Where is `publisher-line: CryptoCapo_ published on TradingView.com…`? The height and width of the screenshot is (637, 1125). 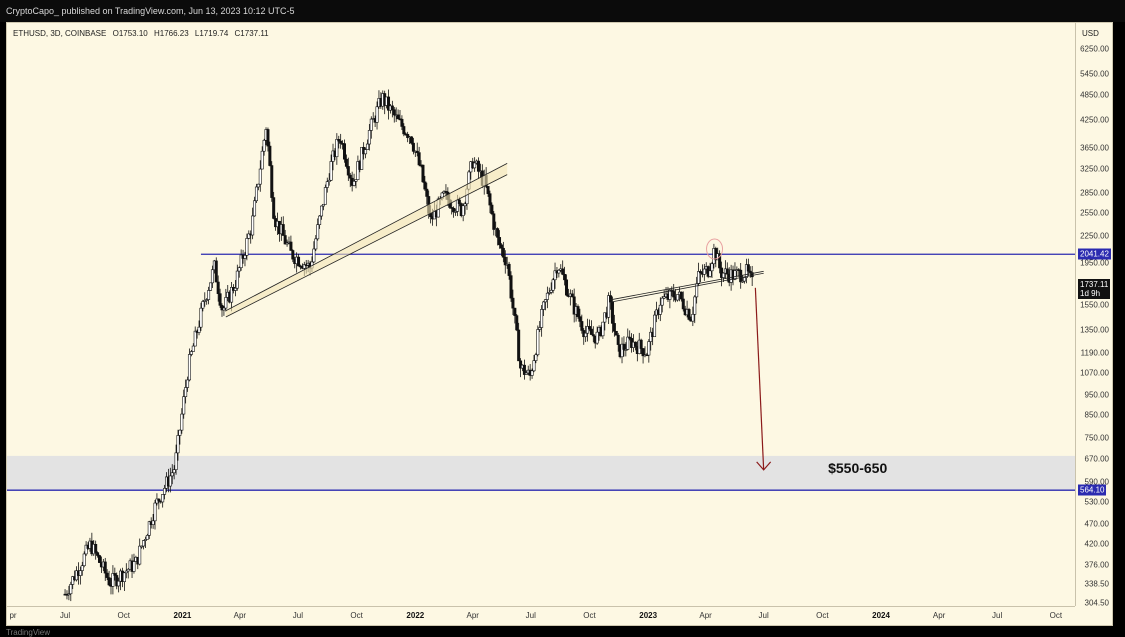
publisher-line: CryptoCapo_ published on TradingView.com… is located at coordinates (562, 11).